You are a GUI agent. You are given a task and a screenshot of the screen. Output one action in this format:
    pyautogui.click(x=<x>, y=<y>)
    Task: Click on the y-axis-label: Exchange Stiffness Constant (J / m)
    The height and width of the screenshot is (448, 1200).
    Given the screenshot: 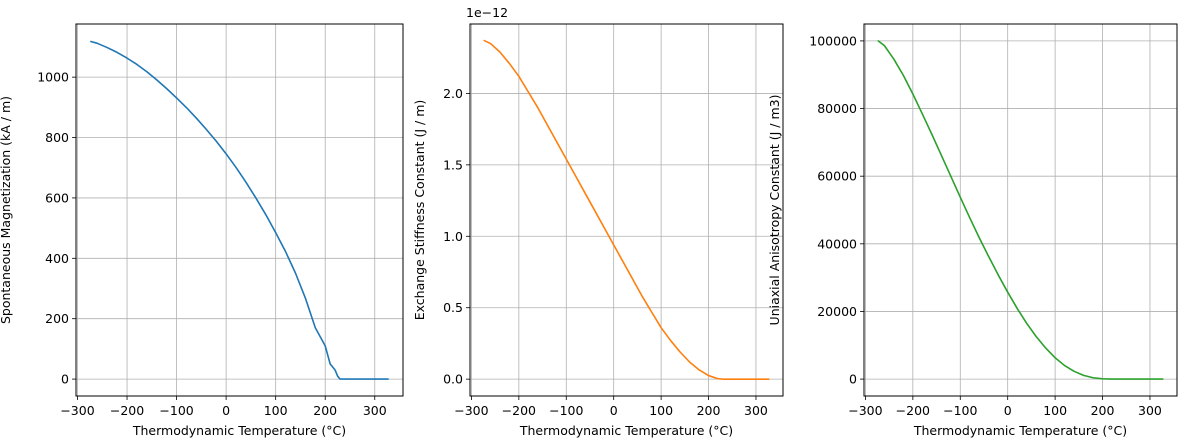 What is the action you would take?
    pyautogui.click(x=419, y=210)
    